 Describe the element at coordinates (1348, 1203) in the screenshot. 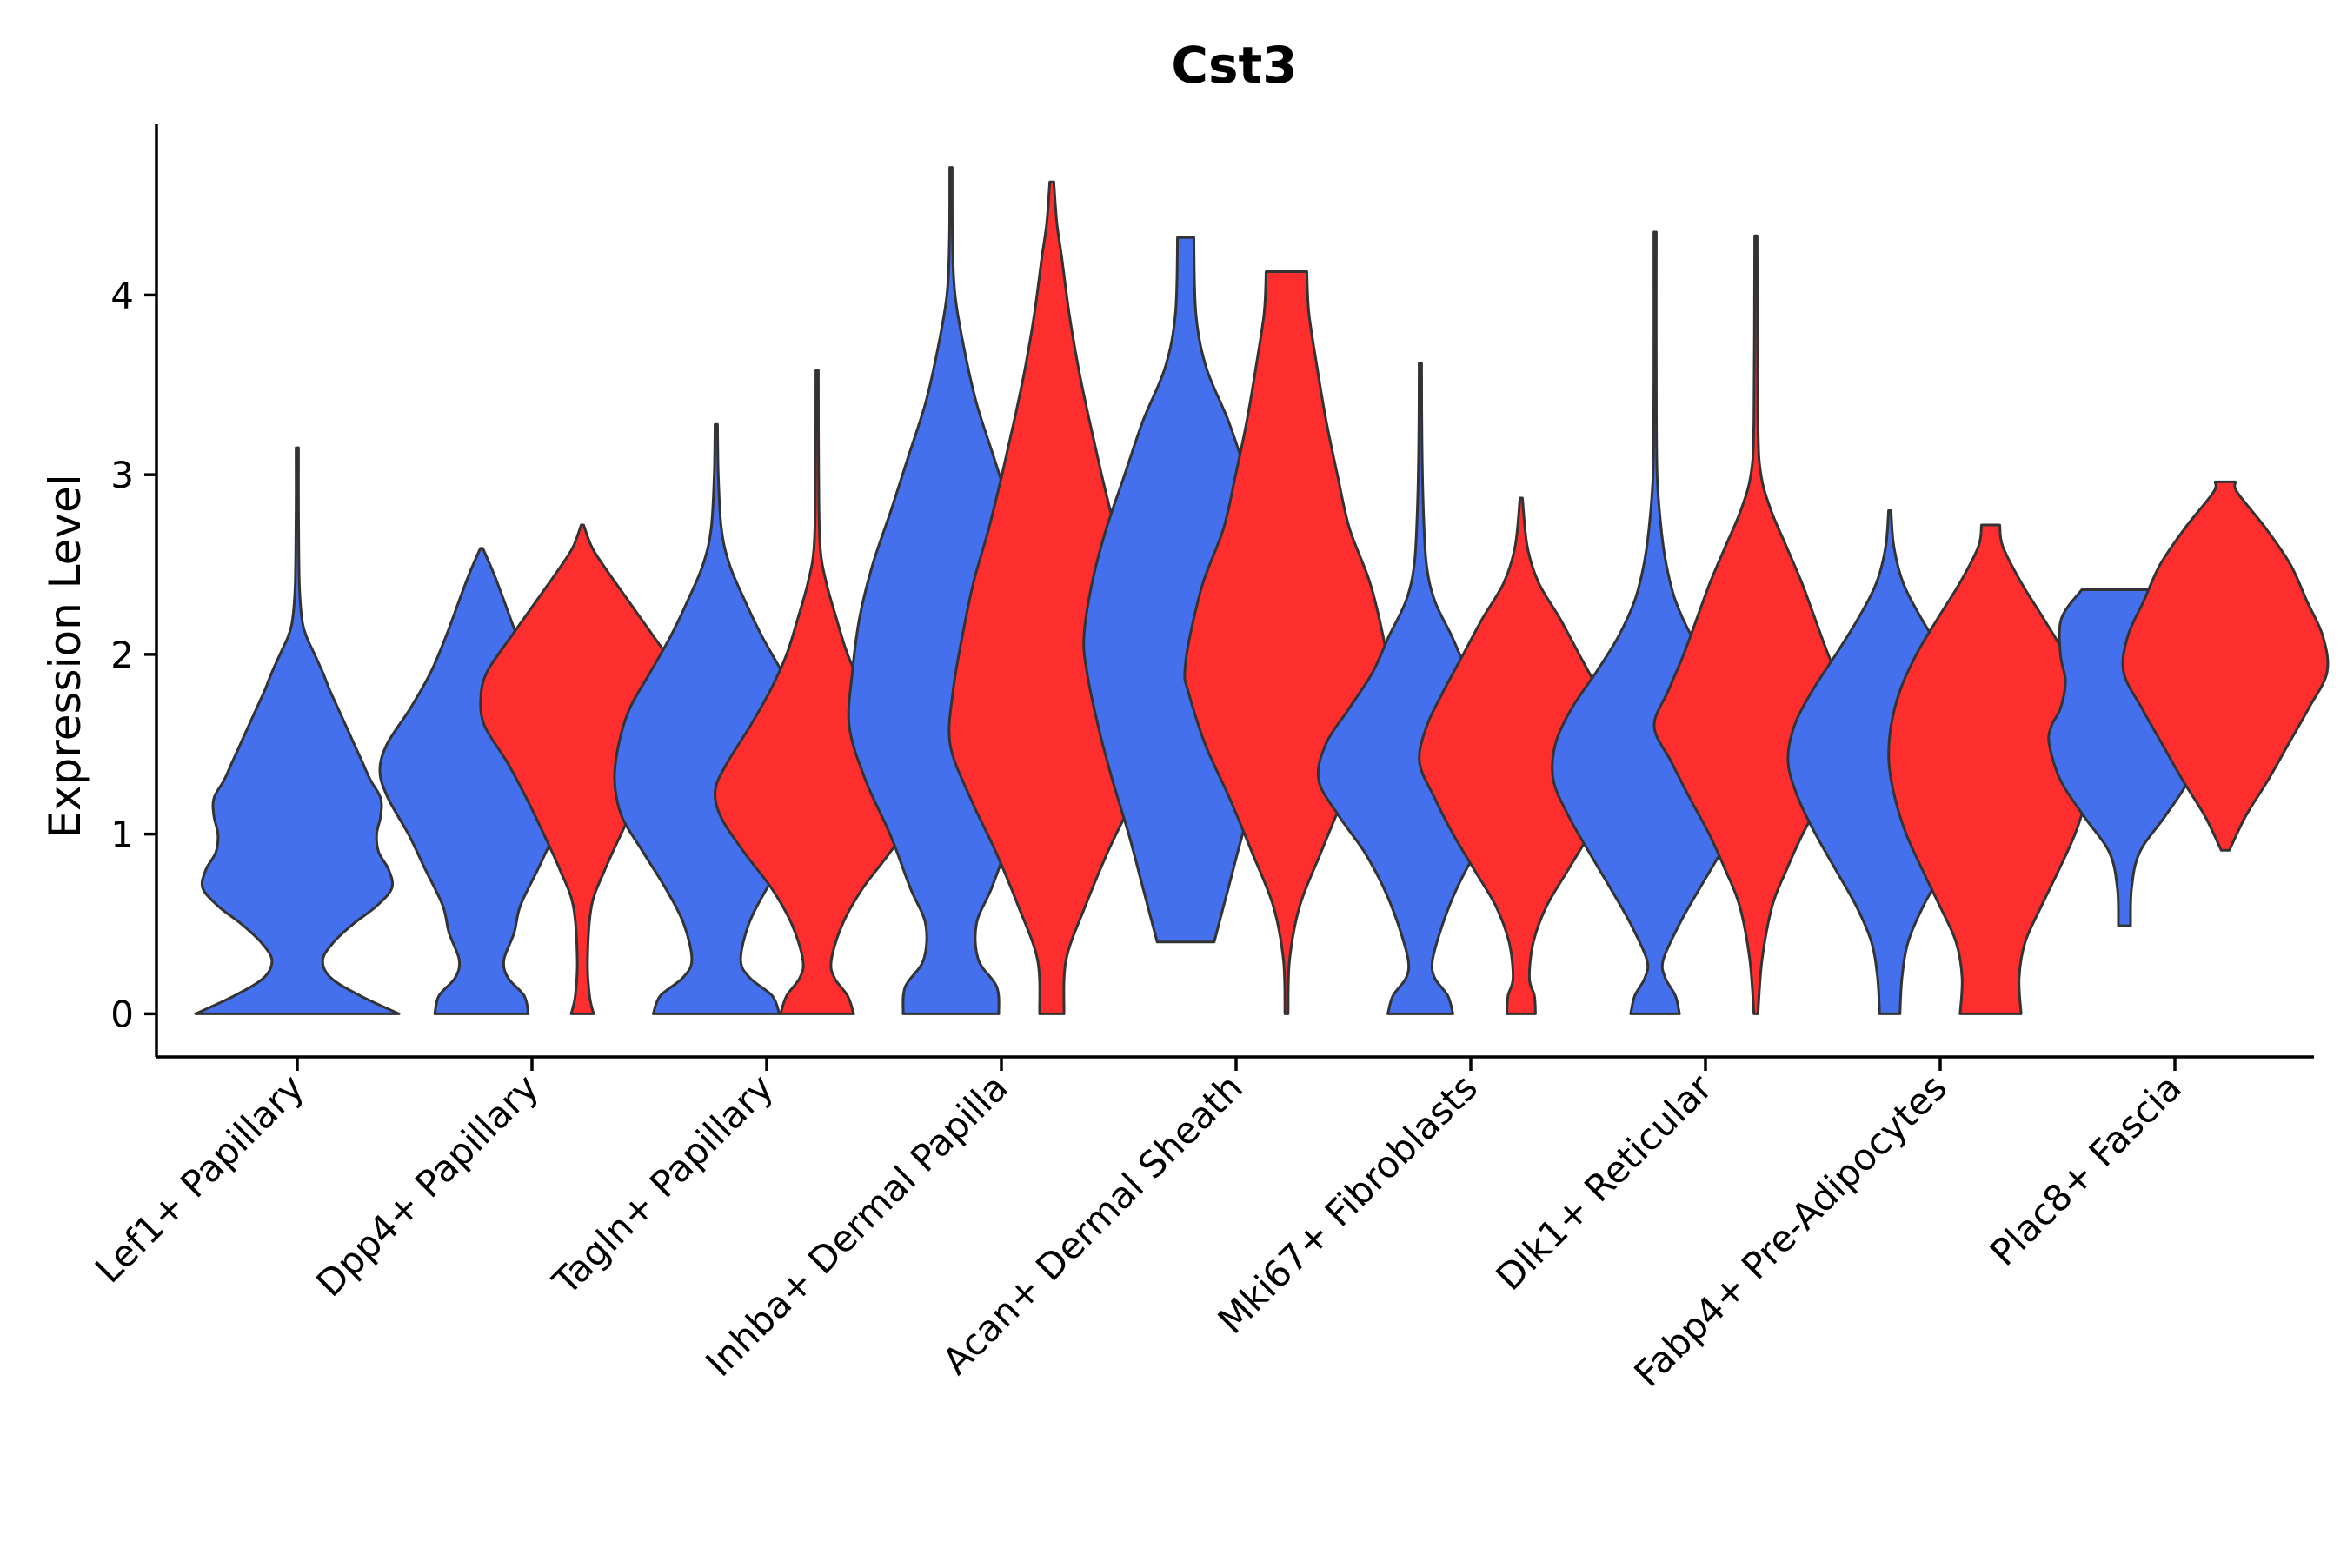

I see `x-tick-label: Mki67+ Fibroblasts` at that location.